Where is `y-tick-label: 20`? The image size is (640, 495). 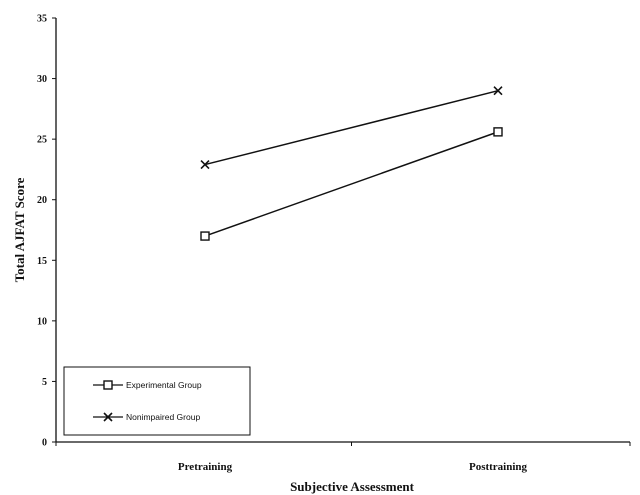
y-tick-label: 20 is located at coordinates (42, 200).